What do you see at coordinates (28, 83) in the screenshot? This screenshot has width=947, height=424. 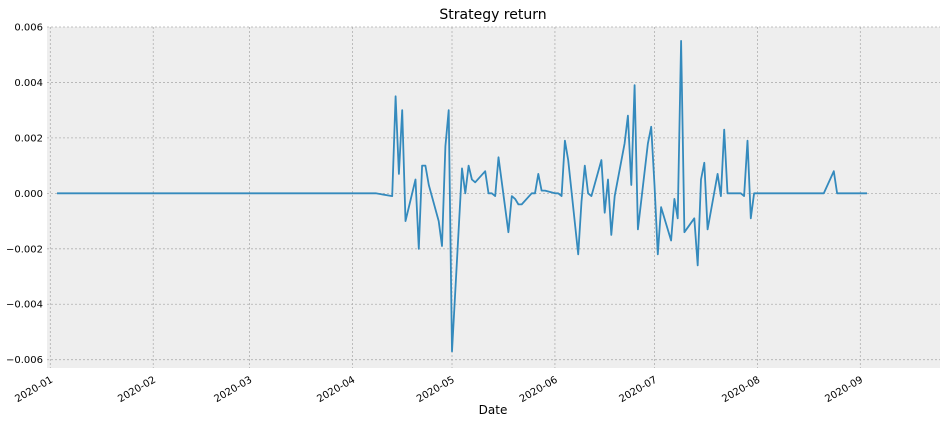 I see `y-tick-label: 0.004` at bounding box center [28, 83].